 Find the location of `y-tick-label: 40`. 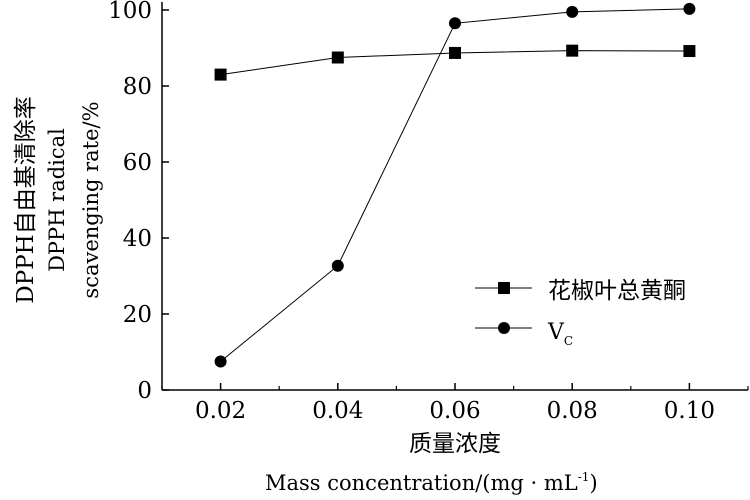

y-tick-label: 40 is located at coordinates (137, 239).